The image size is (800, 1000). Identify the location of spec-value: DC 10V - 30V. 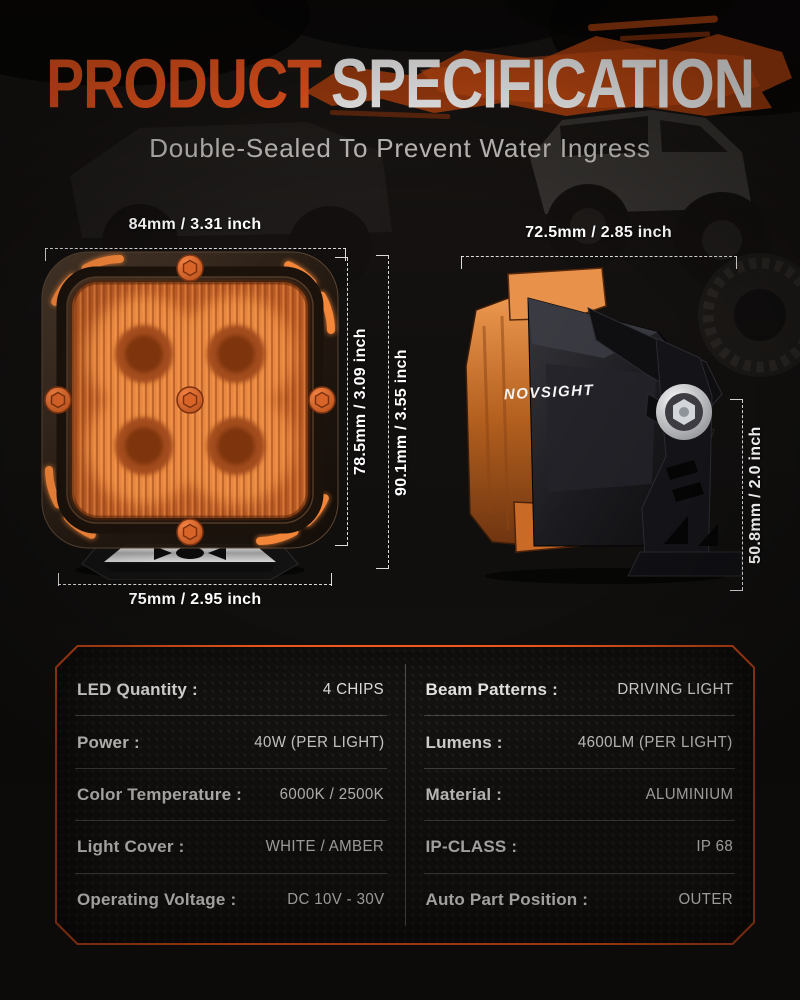
(336, 899).